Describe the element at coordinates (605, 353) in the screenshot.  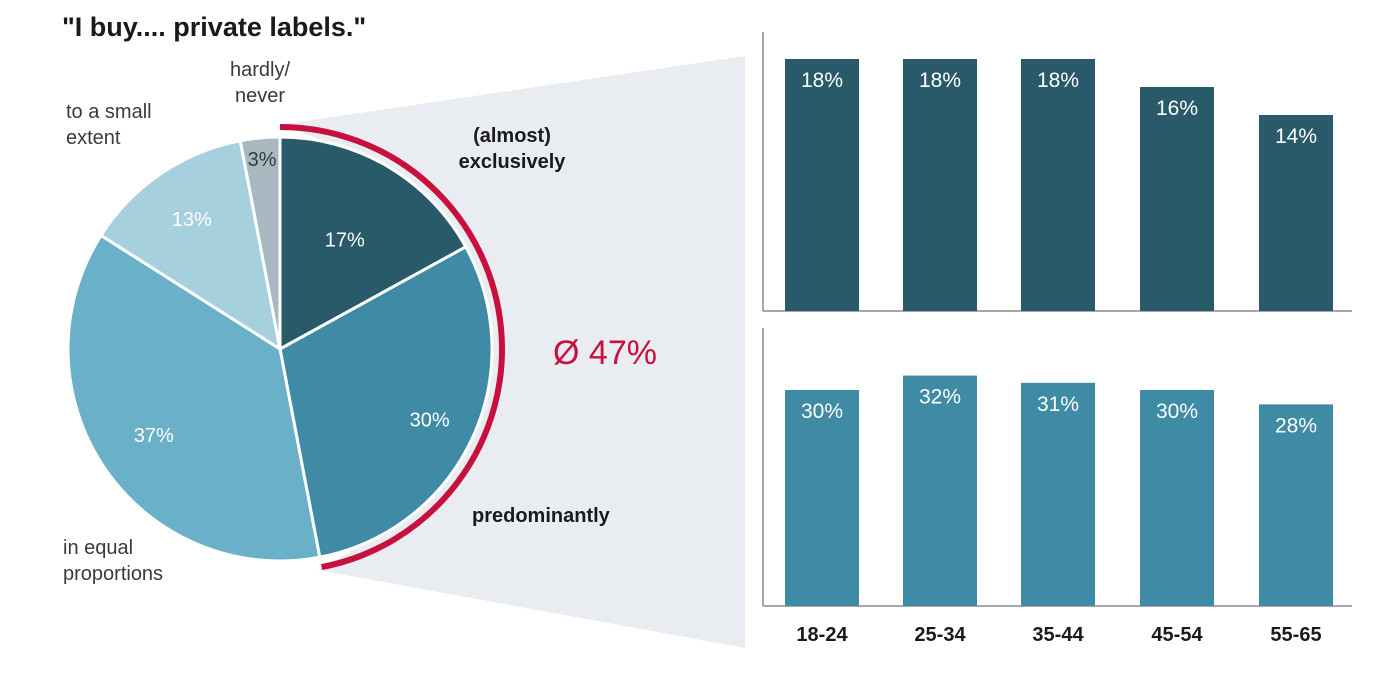
I see `average-label: Ø 47%` at that location.